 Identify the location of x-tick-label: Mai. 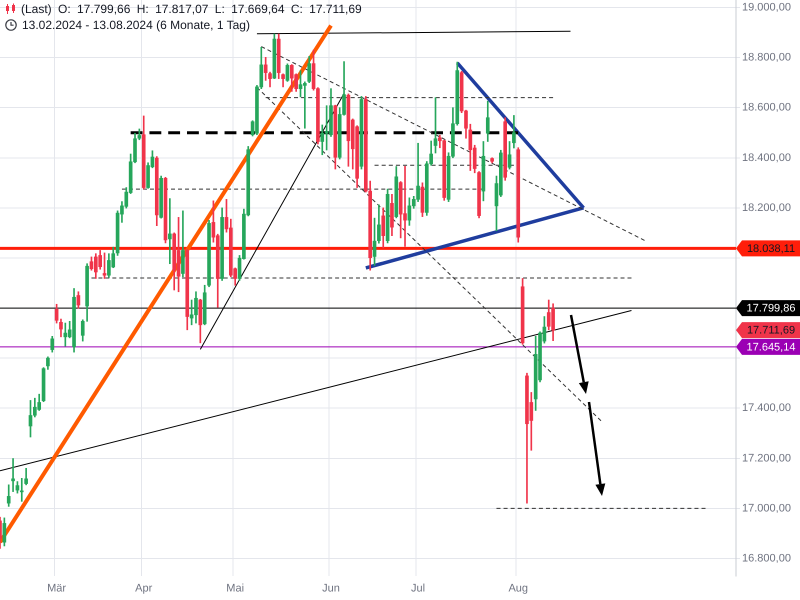
(235, 588).